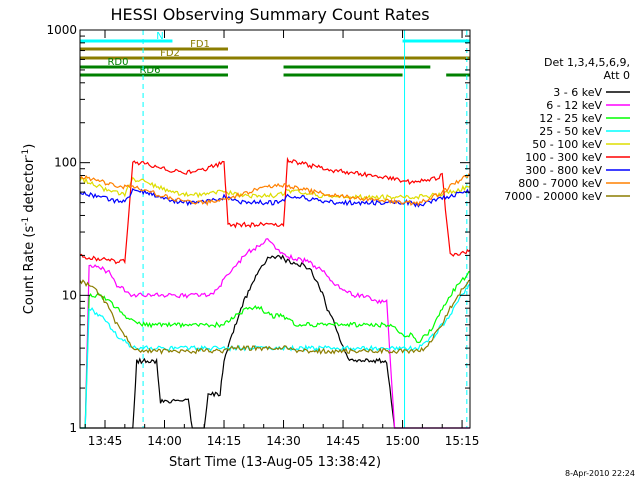 This screenshot has height=480, width=640. I want to click on x-tick-label-5: 15:00, so click(402, 441).